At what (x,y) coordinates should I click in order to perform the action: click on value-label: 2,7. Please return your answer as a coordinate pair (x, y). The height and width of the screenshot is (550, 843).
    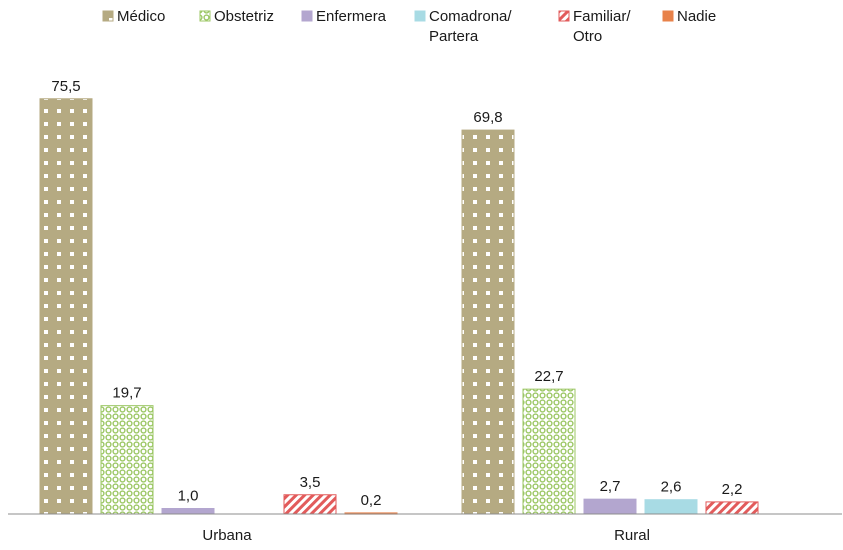
    Looking at the image, I should click on (610, 486).